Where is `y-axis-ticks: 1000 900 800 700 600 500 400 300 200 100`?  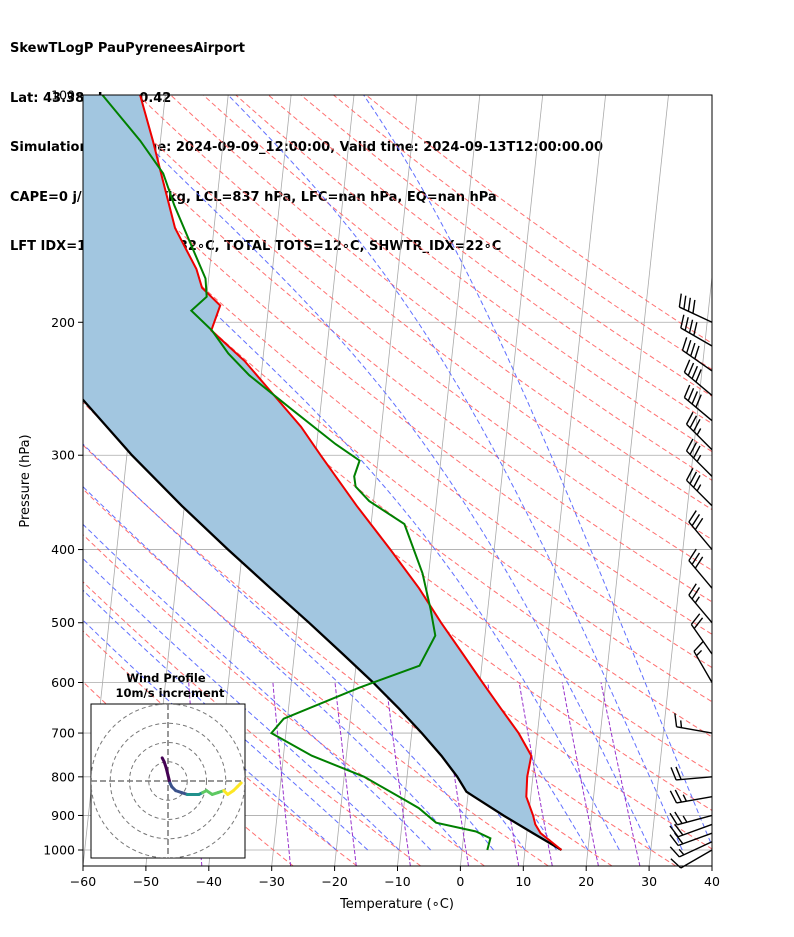 y-axis-ticks: 1000 900 800 700 600 500 400 300 200 100 is located at coordinates (63, 473).